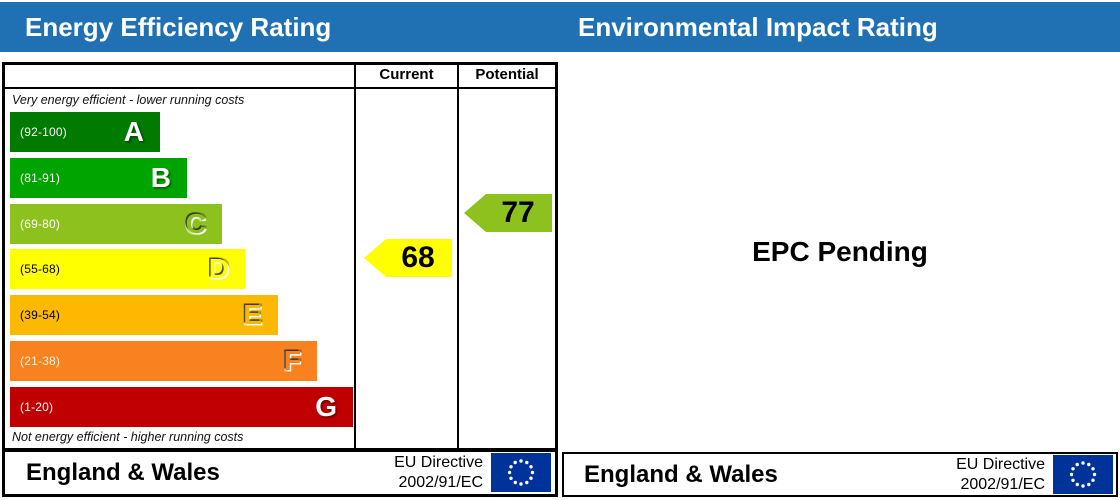 This screenshot has height=500, width=1120. I want to click on column-divider-current, so click(355, 255).